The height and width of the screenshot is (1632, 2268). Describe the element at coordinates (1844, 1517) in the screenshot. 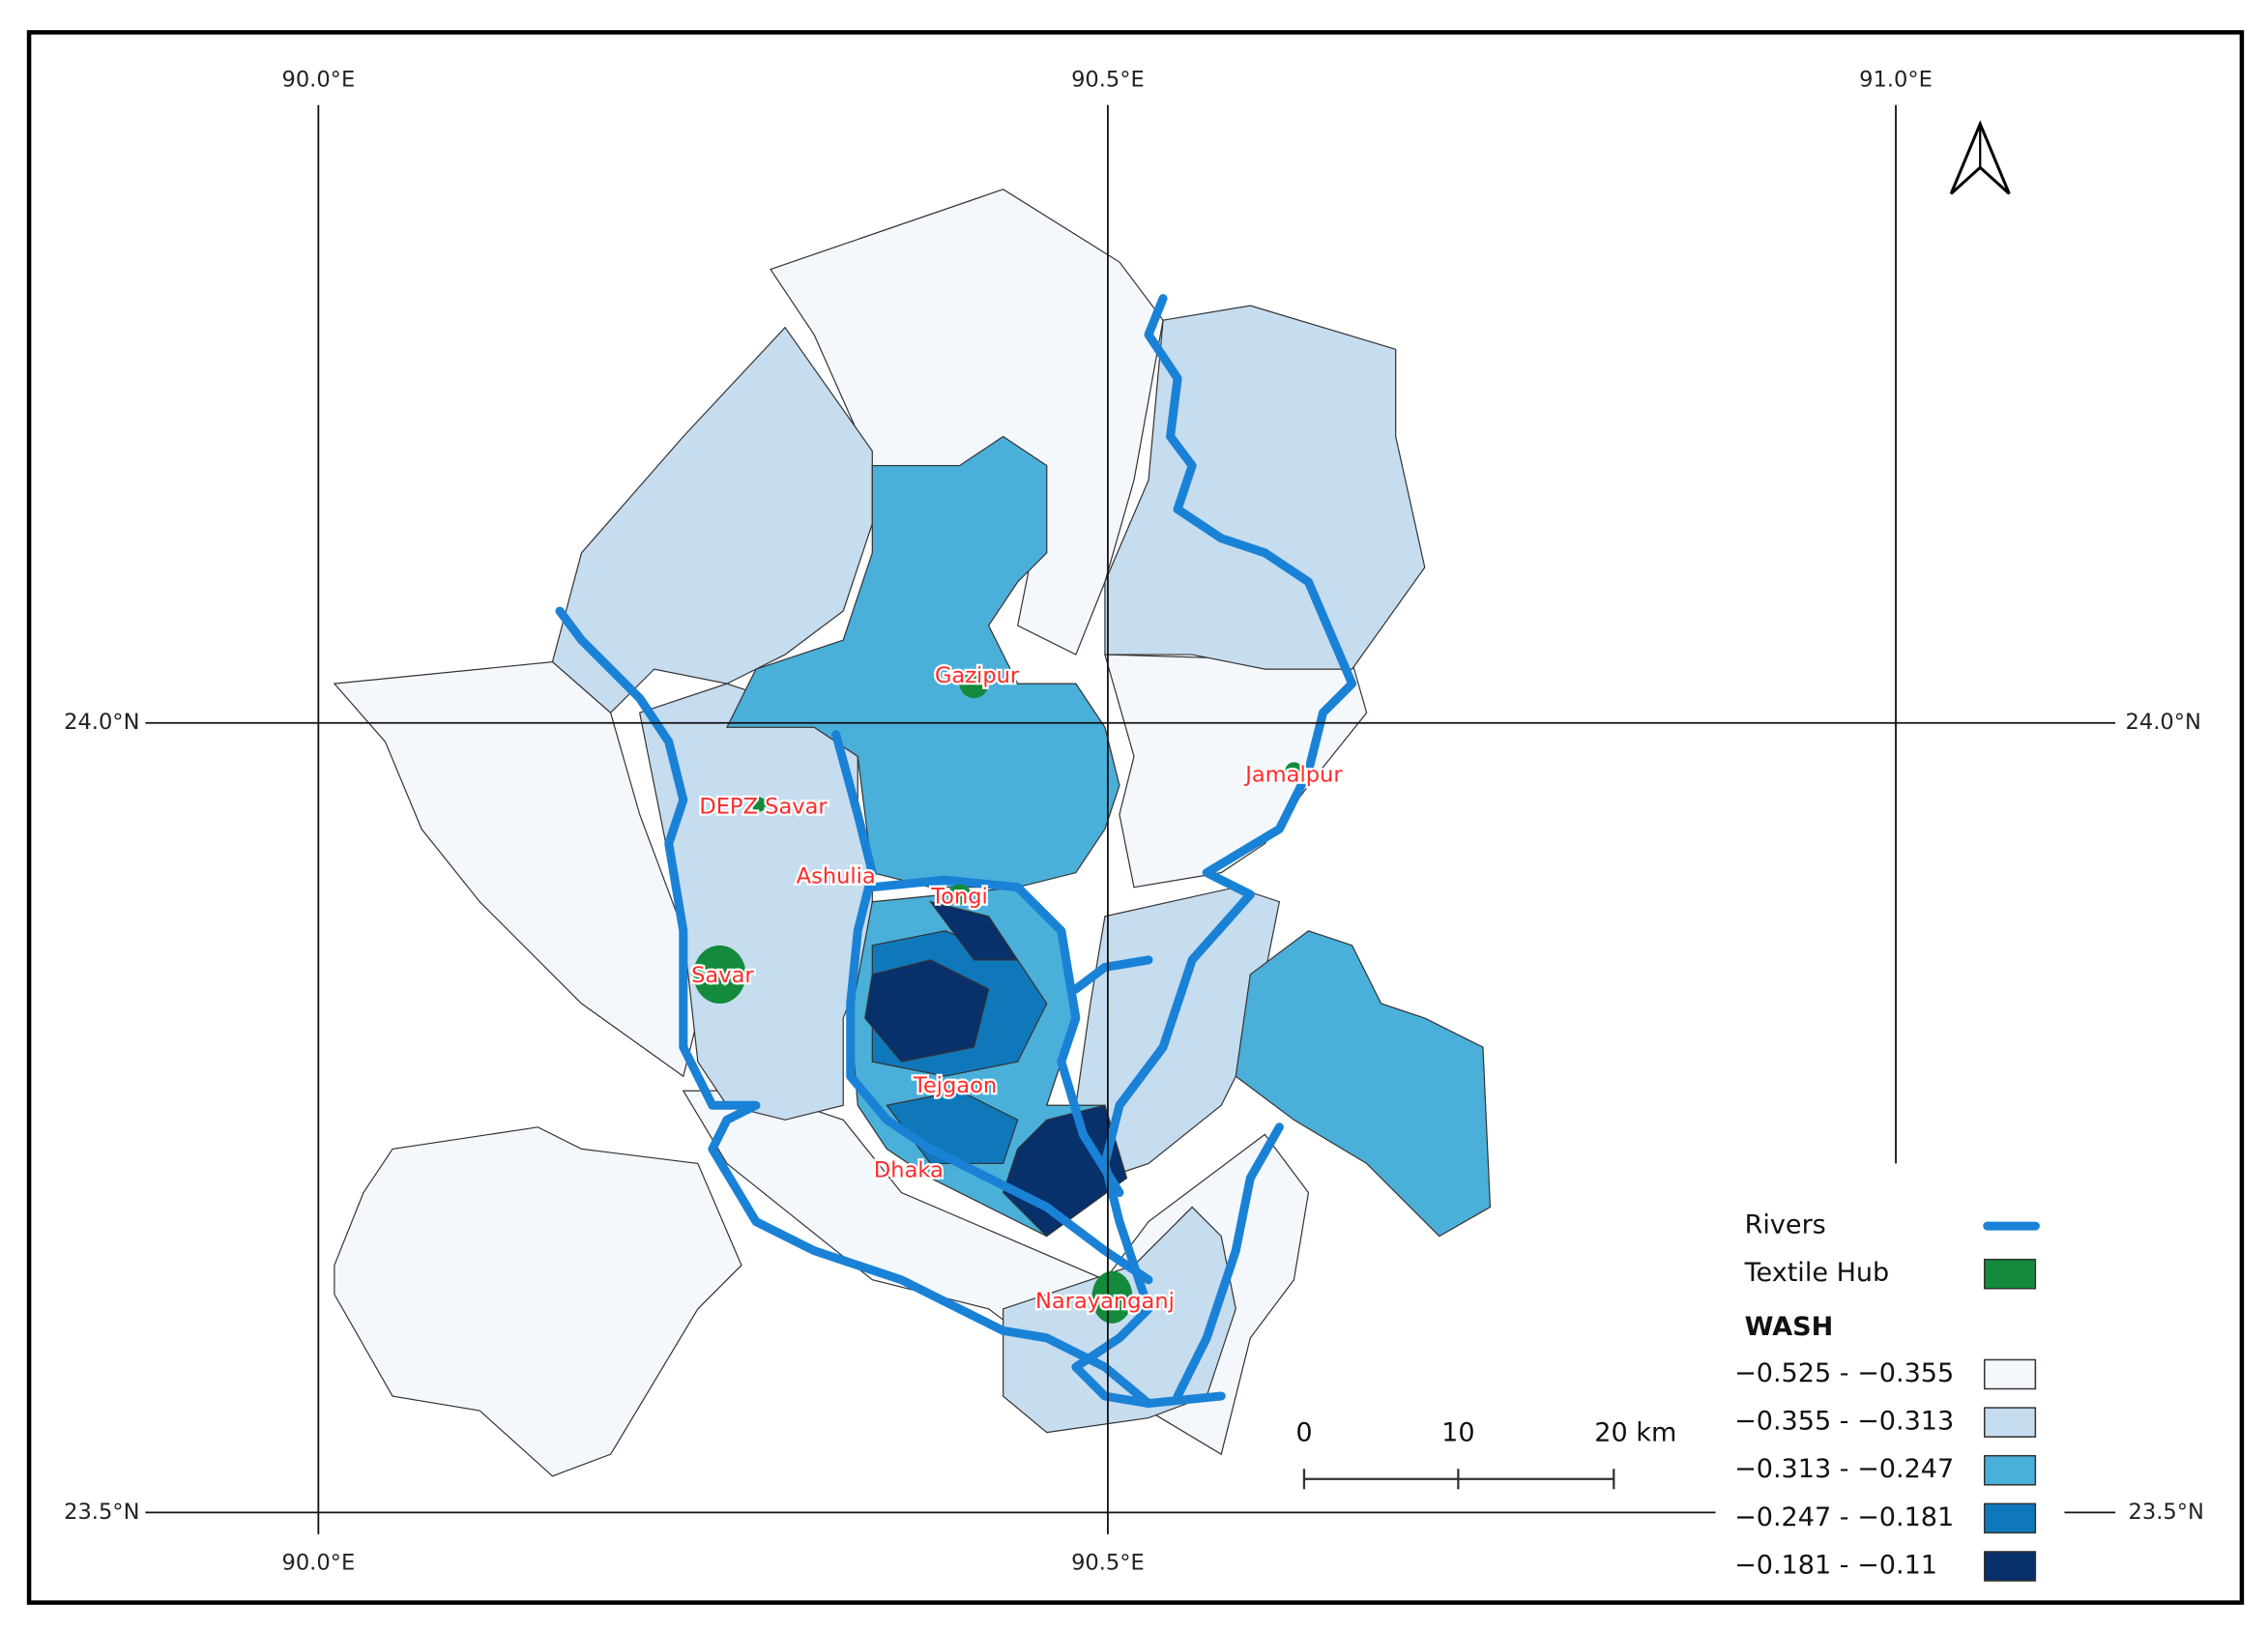

I see `legend-class-label: −0.247 - −0.181` at that location.